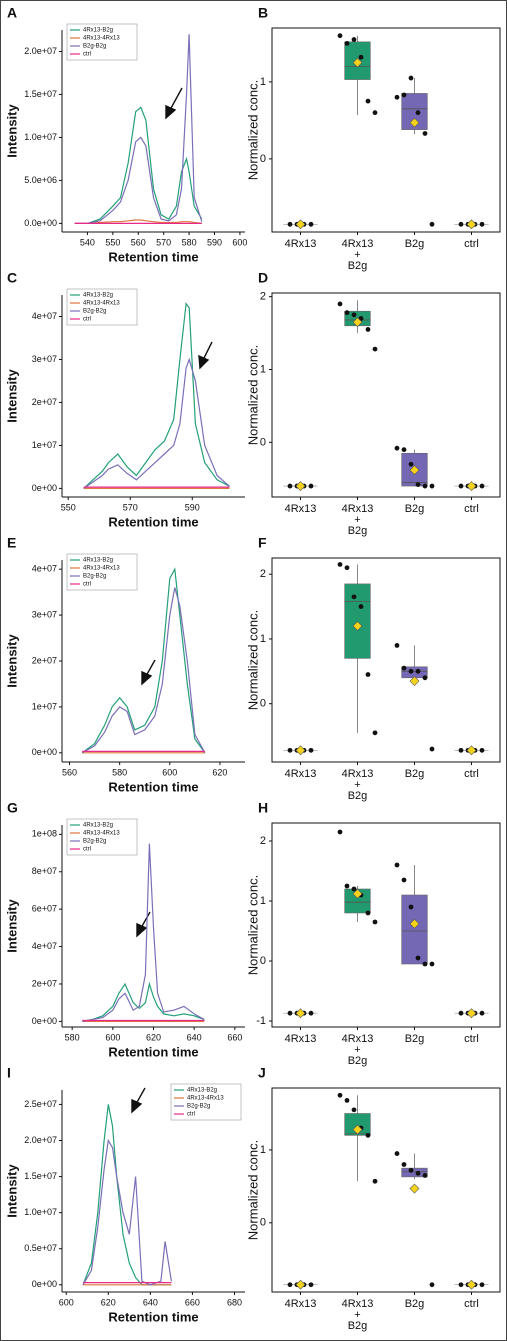  I want to click on y-tick-label: 5.0e+06, so click(40, 180).